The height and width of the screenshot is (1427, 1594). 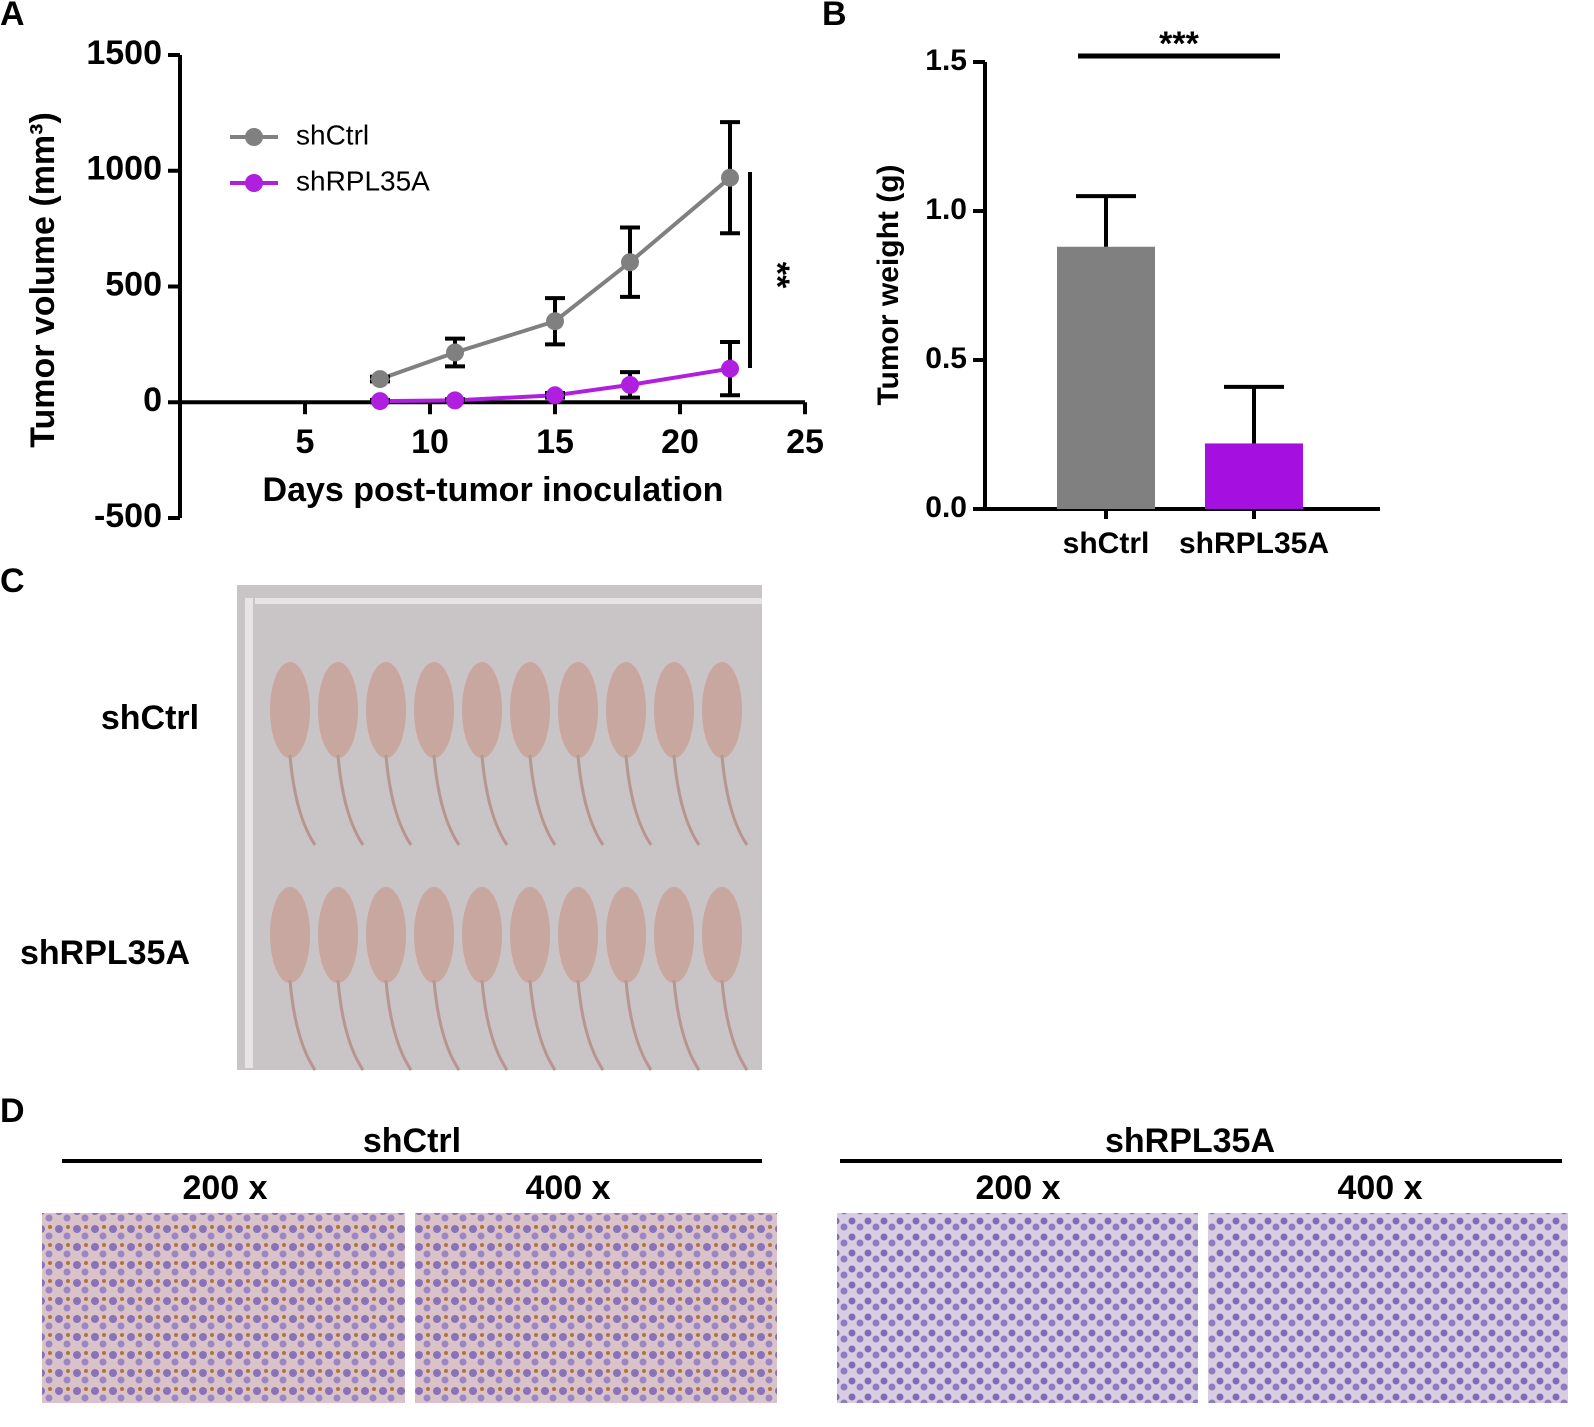 I want to click on panel-label: B, so click(x=834, y=16).